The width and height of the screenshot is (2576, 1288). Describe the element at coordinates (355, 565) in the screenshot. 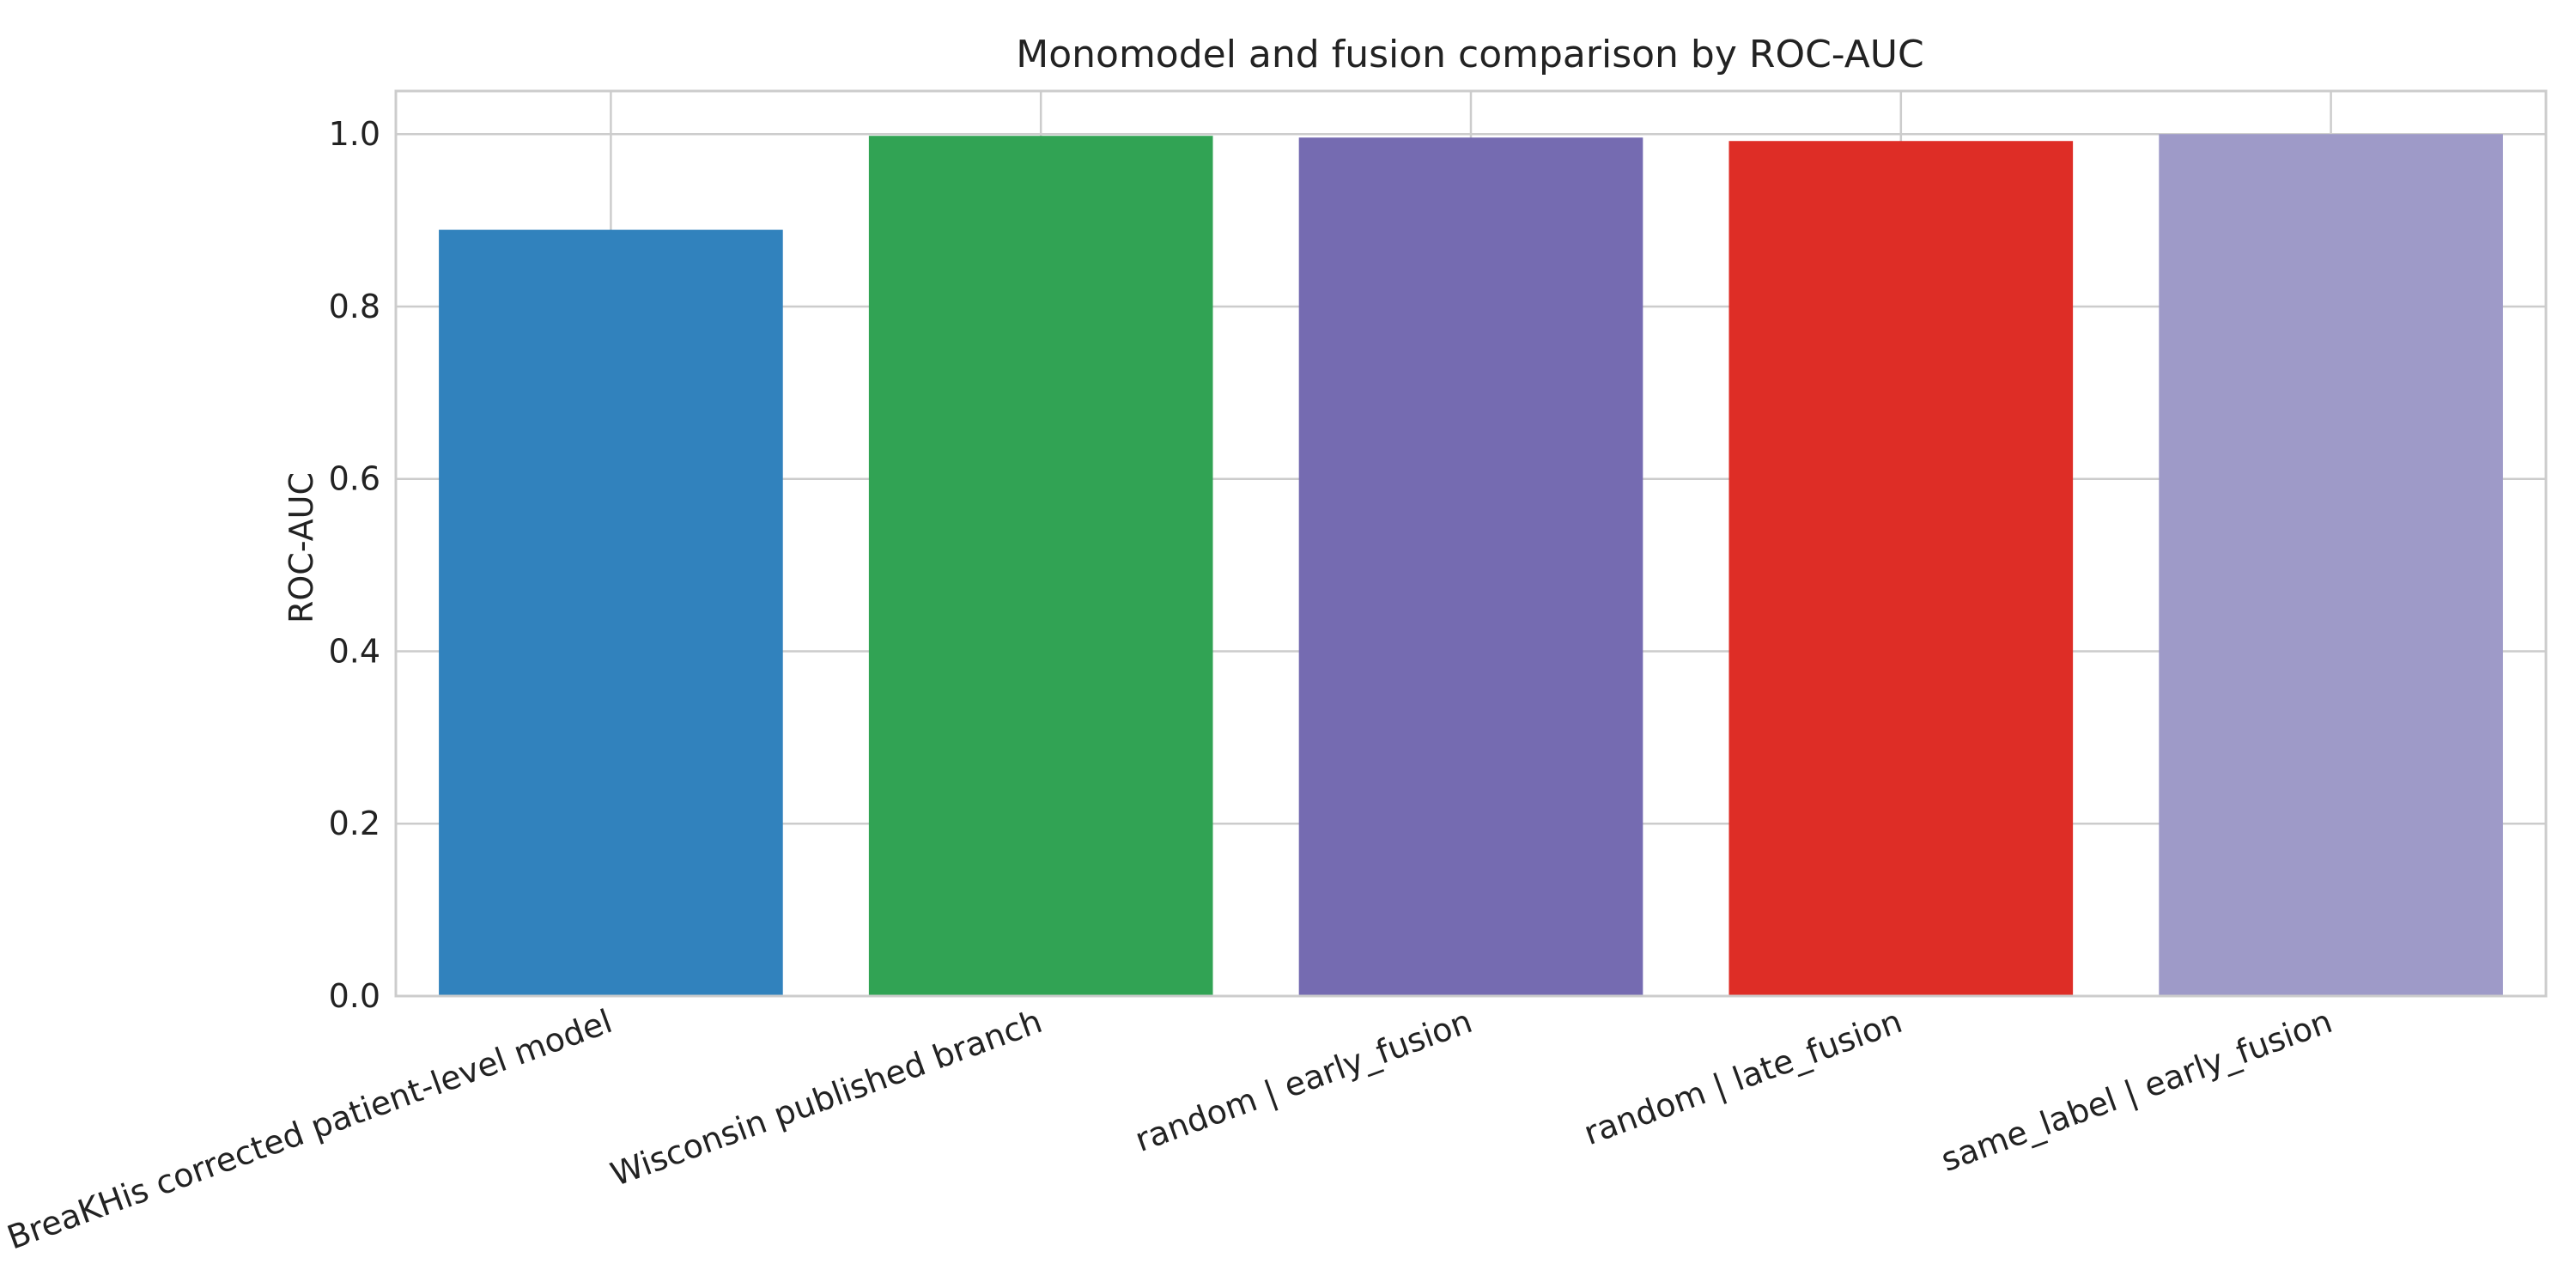

I see `y-tick-labels: 0.0 0.2 0.4 0.6 0.8 1.0` at that location.